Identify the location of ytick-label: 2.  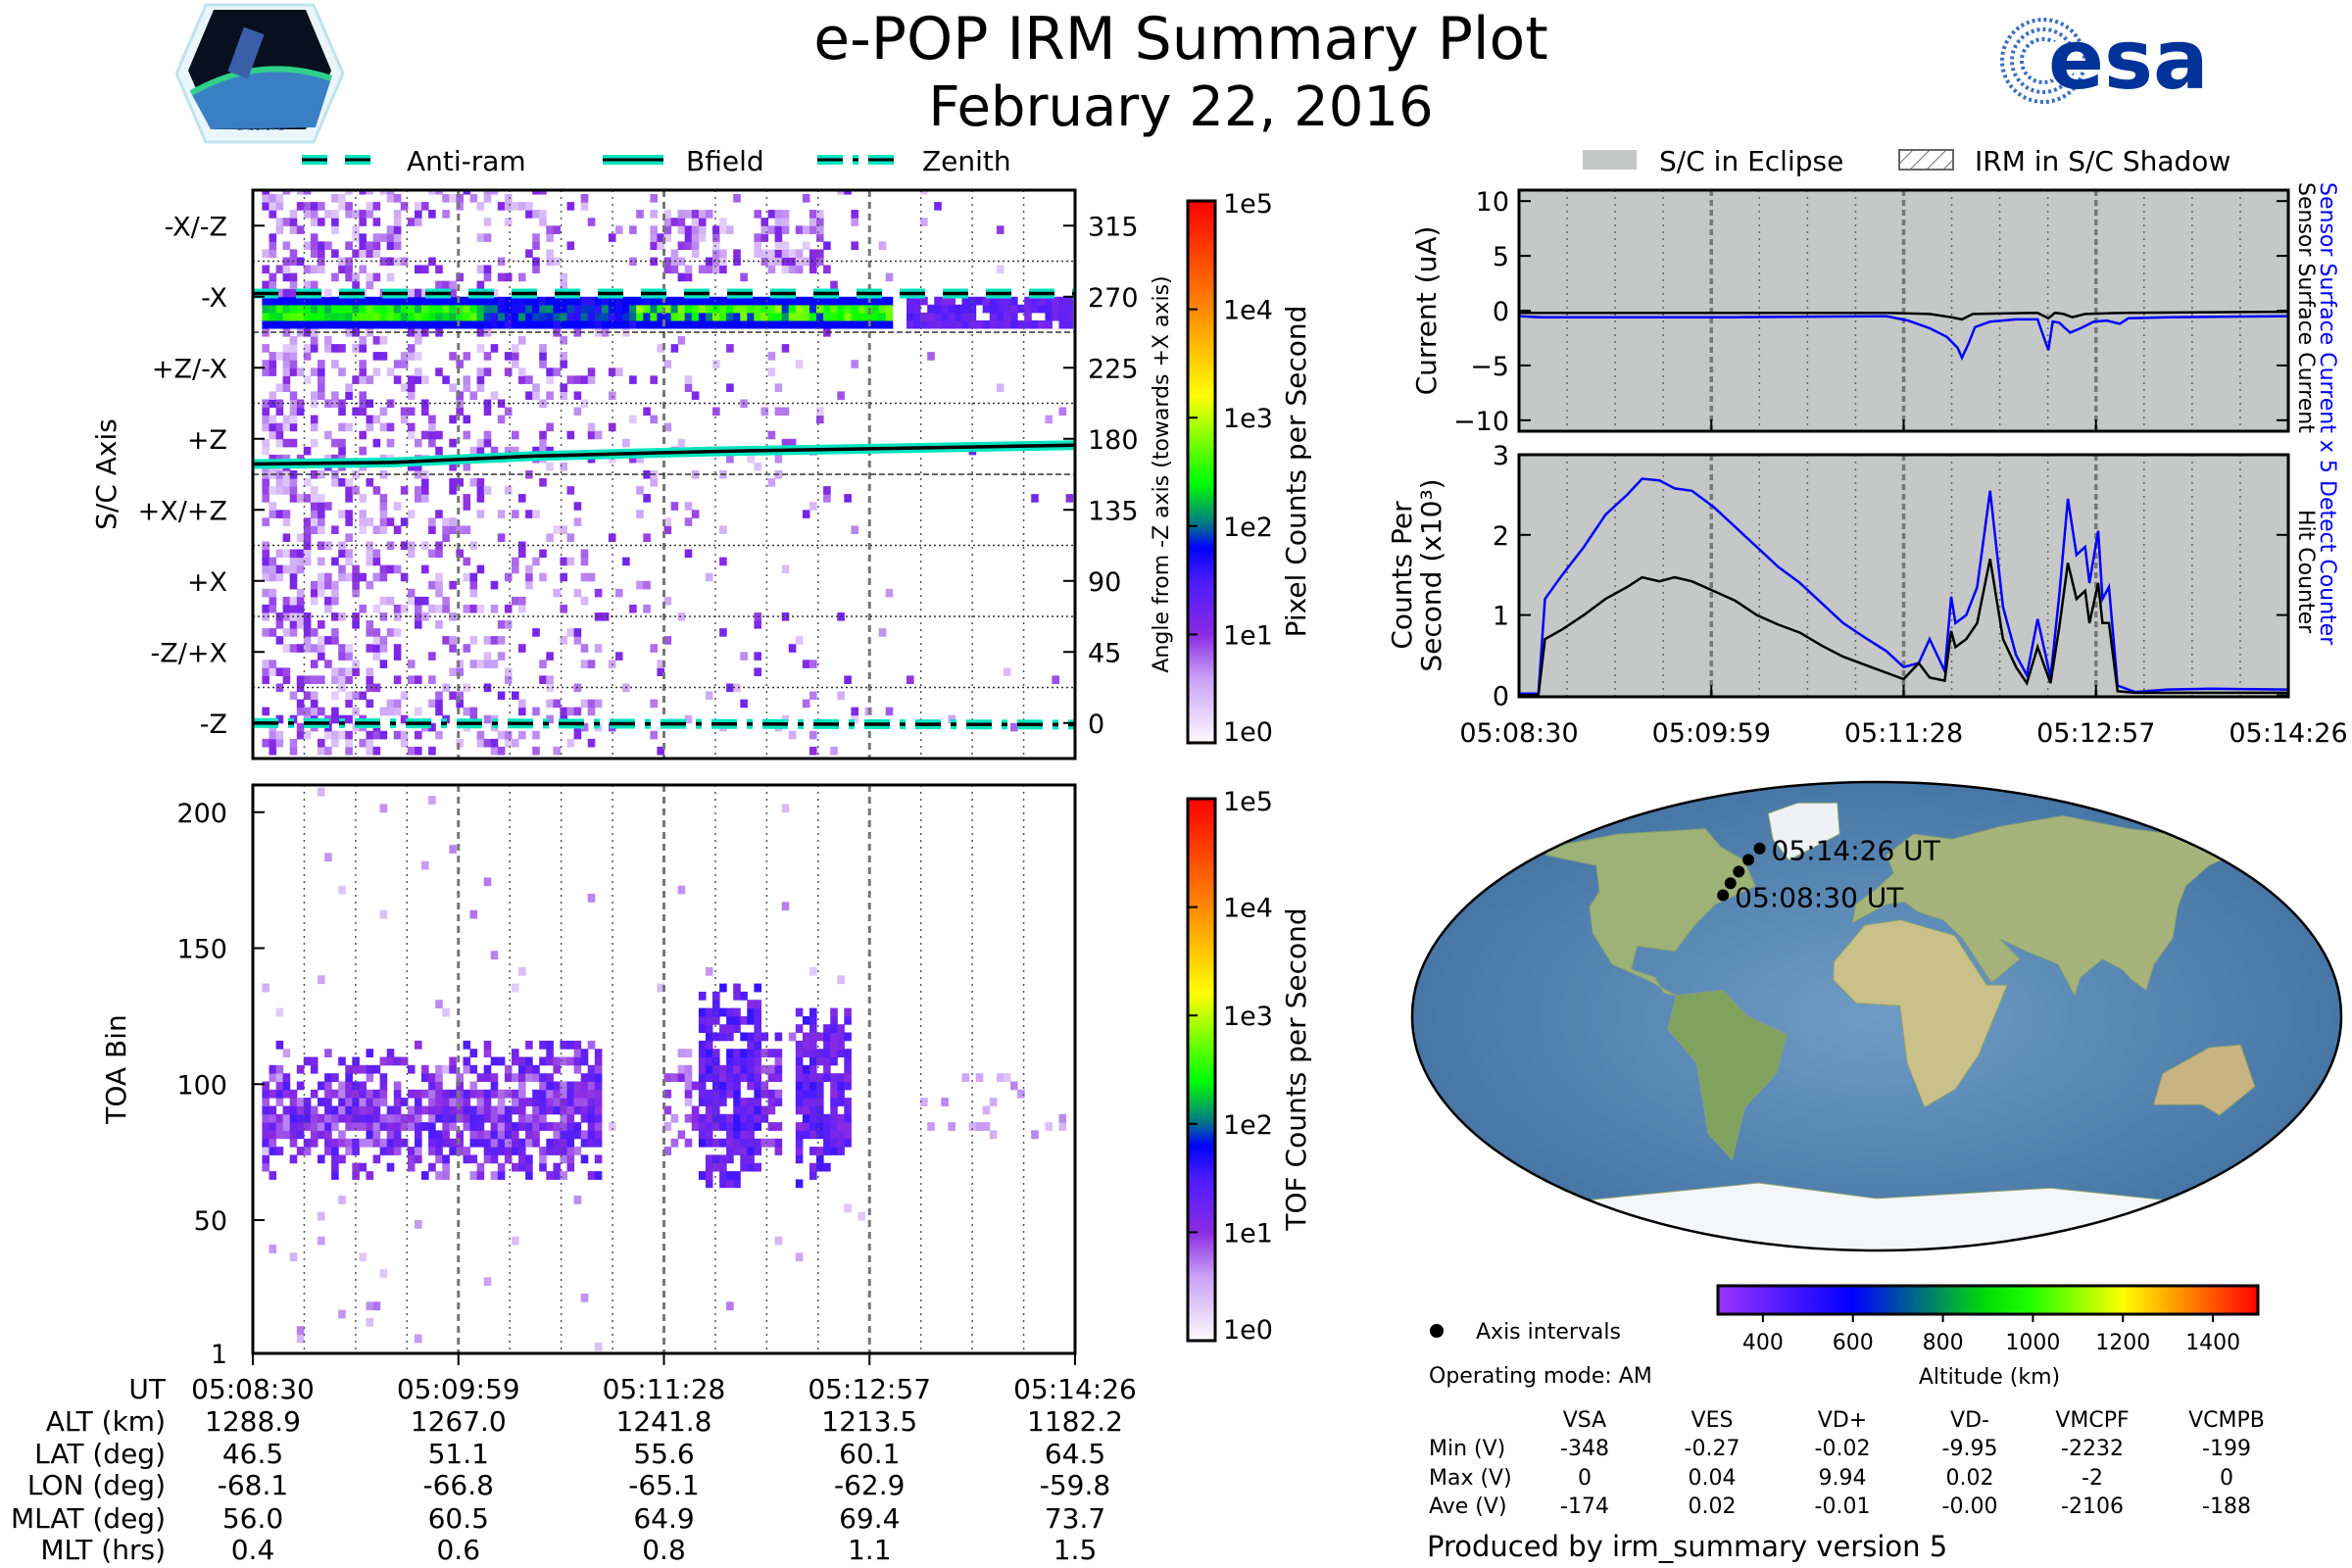
(1501, 536).